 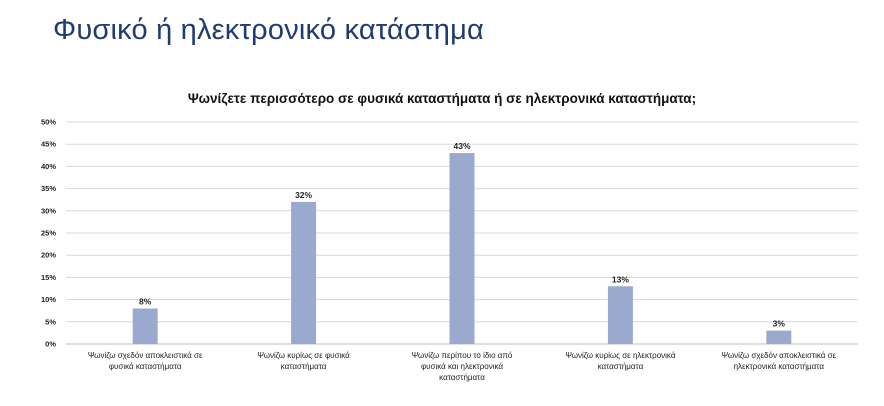 What do you see at coordinates (48, 188) in the screenshot?
I see `y-tick-label: 35%` at bounding box center [48, 188].